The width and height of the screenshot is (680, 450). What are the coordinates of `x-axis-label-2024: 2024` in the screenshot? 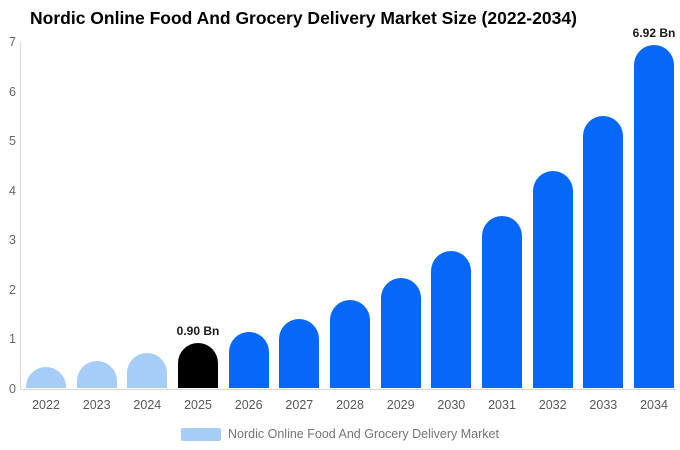 It's located at (147, 405).